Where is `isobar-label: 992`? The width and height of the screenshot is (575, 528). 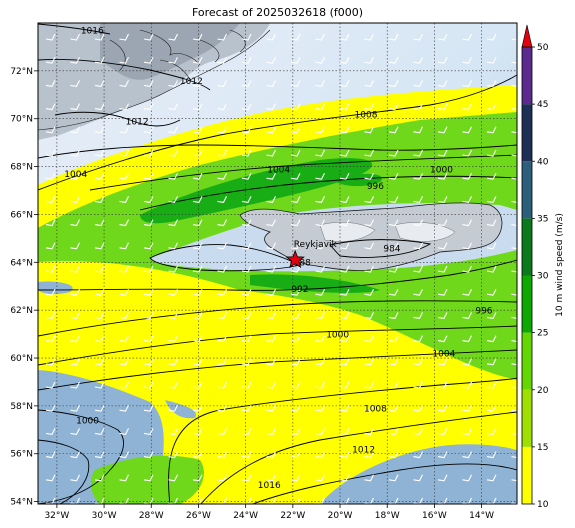 isobar-label: 992 is located at coordinates (299, 290).